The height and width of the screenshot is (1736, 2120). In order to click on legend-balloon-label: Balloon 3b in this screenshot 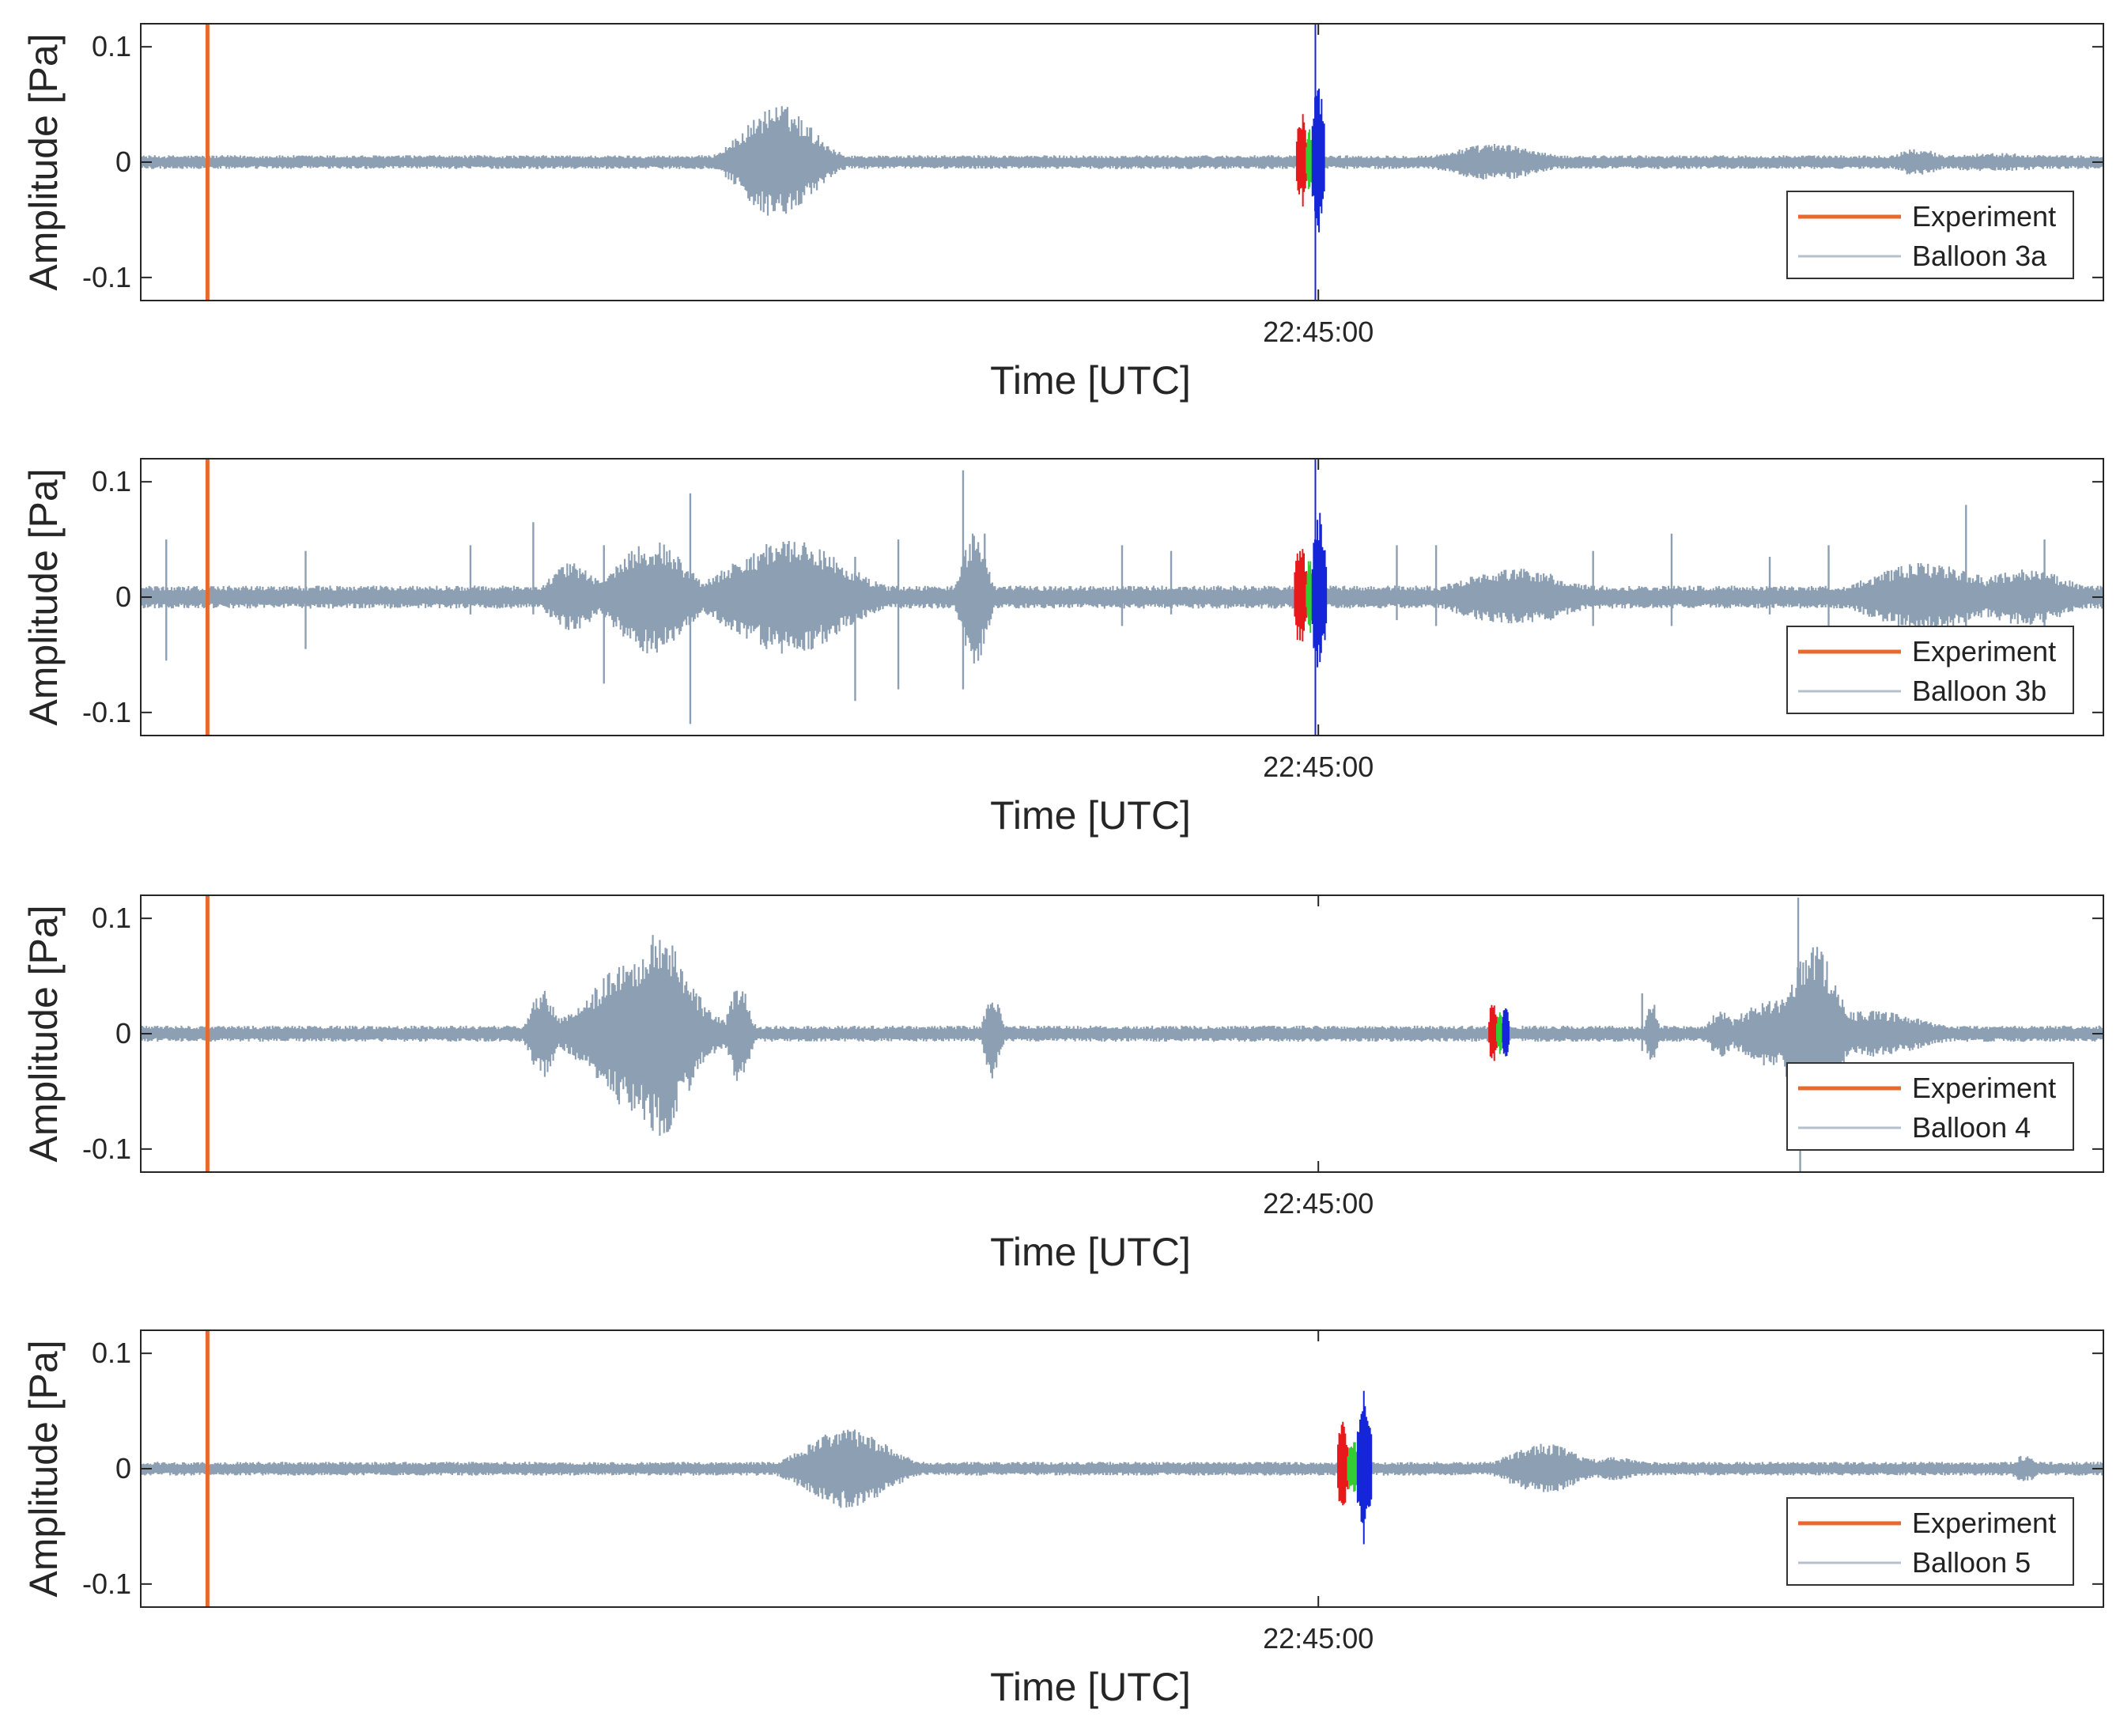, I will do `click(1979, 691)`.